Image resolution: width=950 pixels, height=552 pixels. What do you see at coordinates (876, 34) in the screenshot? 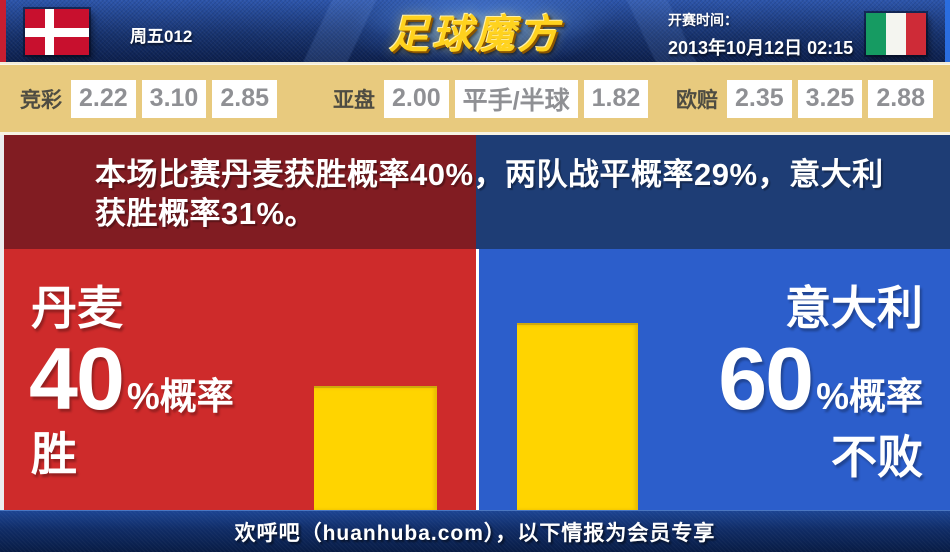
I see `italy-flag-green` at bounding box center [876, 34].